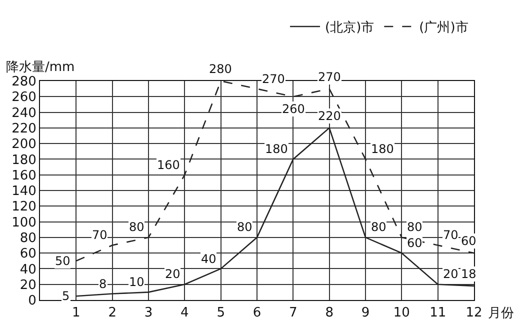 The image size is (520, 333). What do you see at coordinates (40, 67) in the screenshot?
I see `y-axis-title: 降水量/mm` at bounding box center [40, 67].